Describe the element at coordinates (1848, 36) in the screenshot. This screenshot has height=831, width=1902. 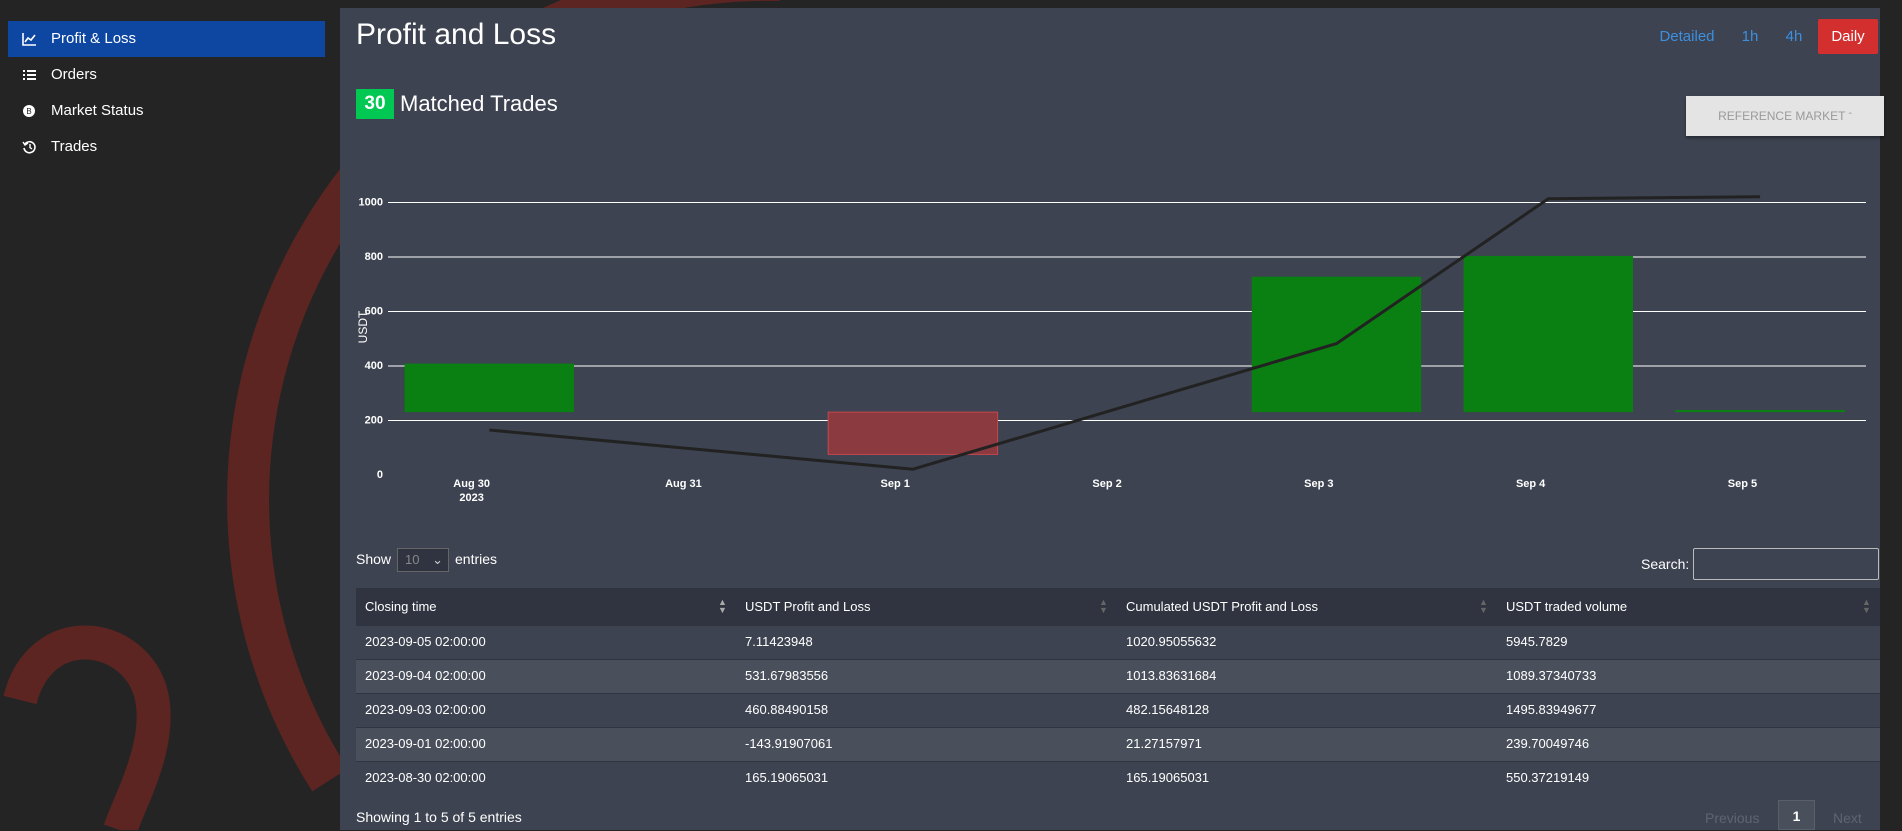
I see `timeframe-button: Daily` at that location.